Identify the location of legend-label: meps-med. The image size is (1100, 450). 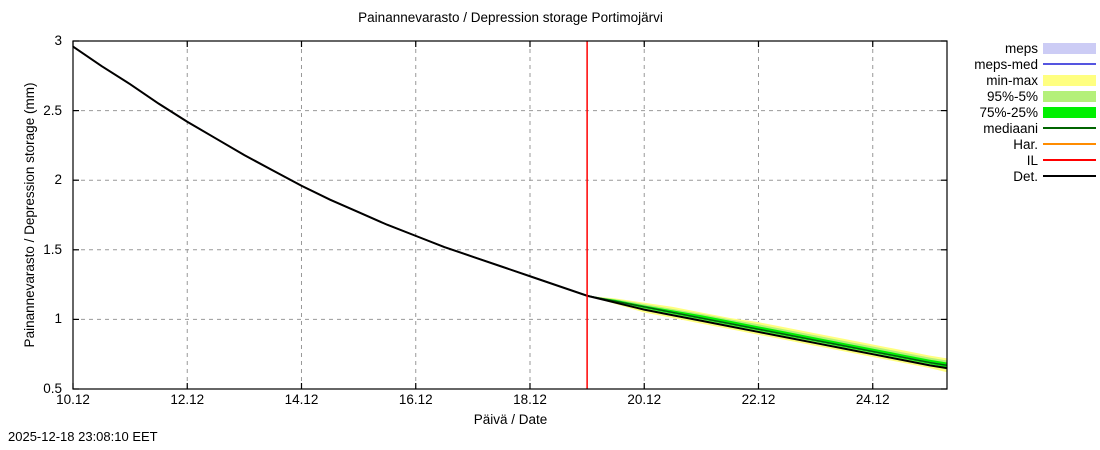
(1006, 64).